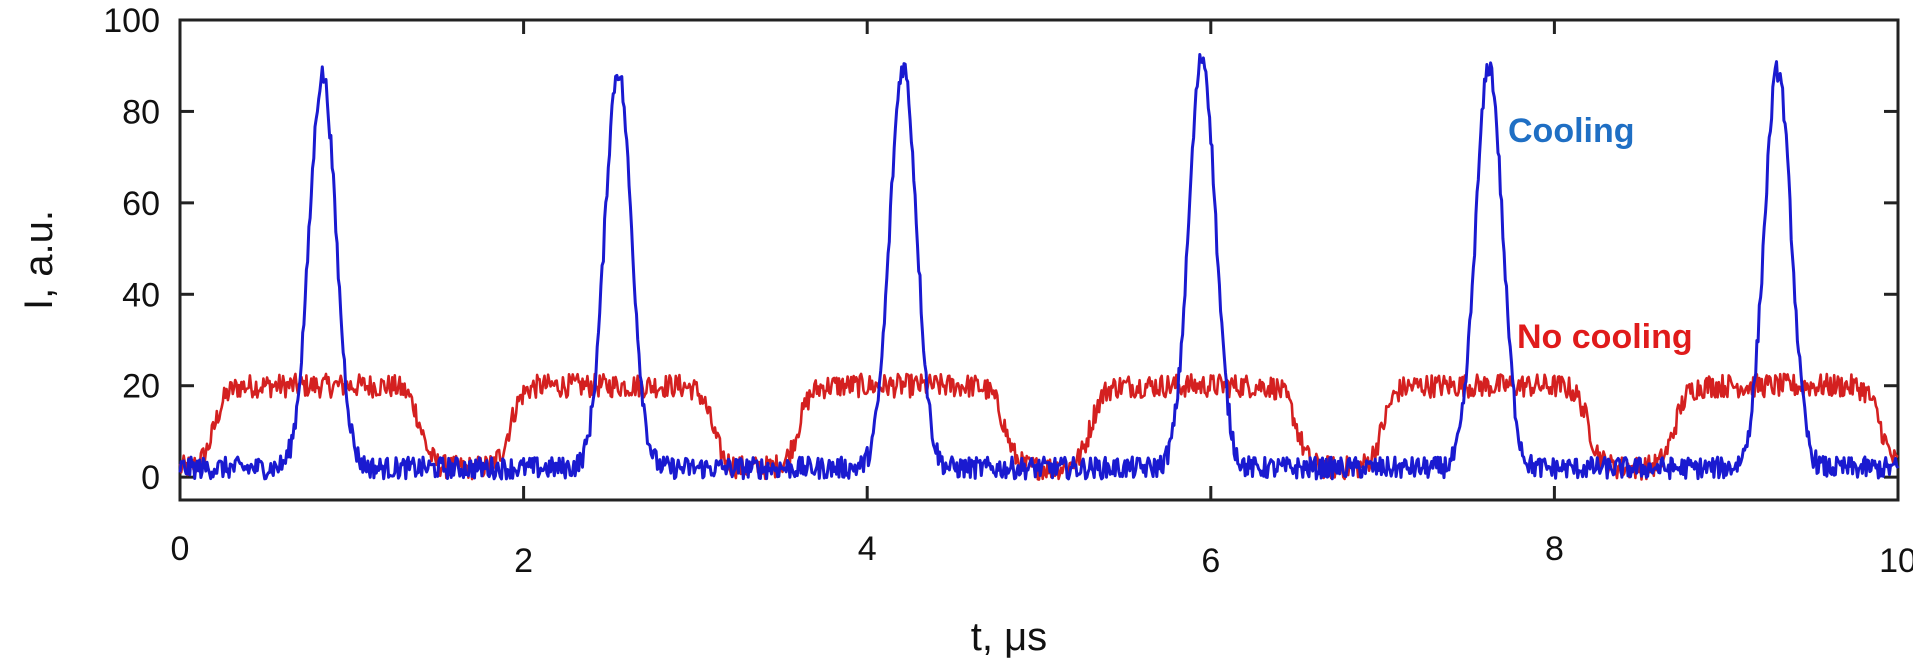  What do you see at coordinates (180, 549) in the screenshot?
I see `x-tick-label: 0` at bounding box center [180, 549].